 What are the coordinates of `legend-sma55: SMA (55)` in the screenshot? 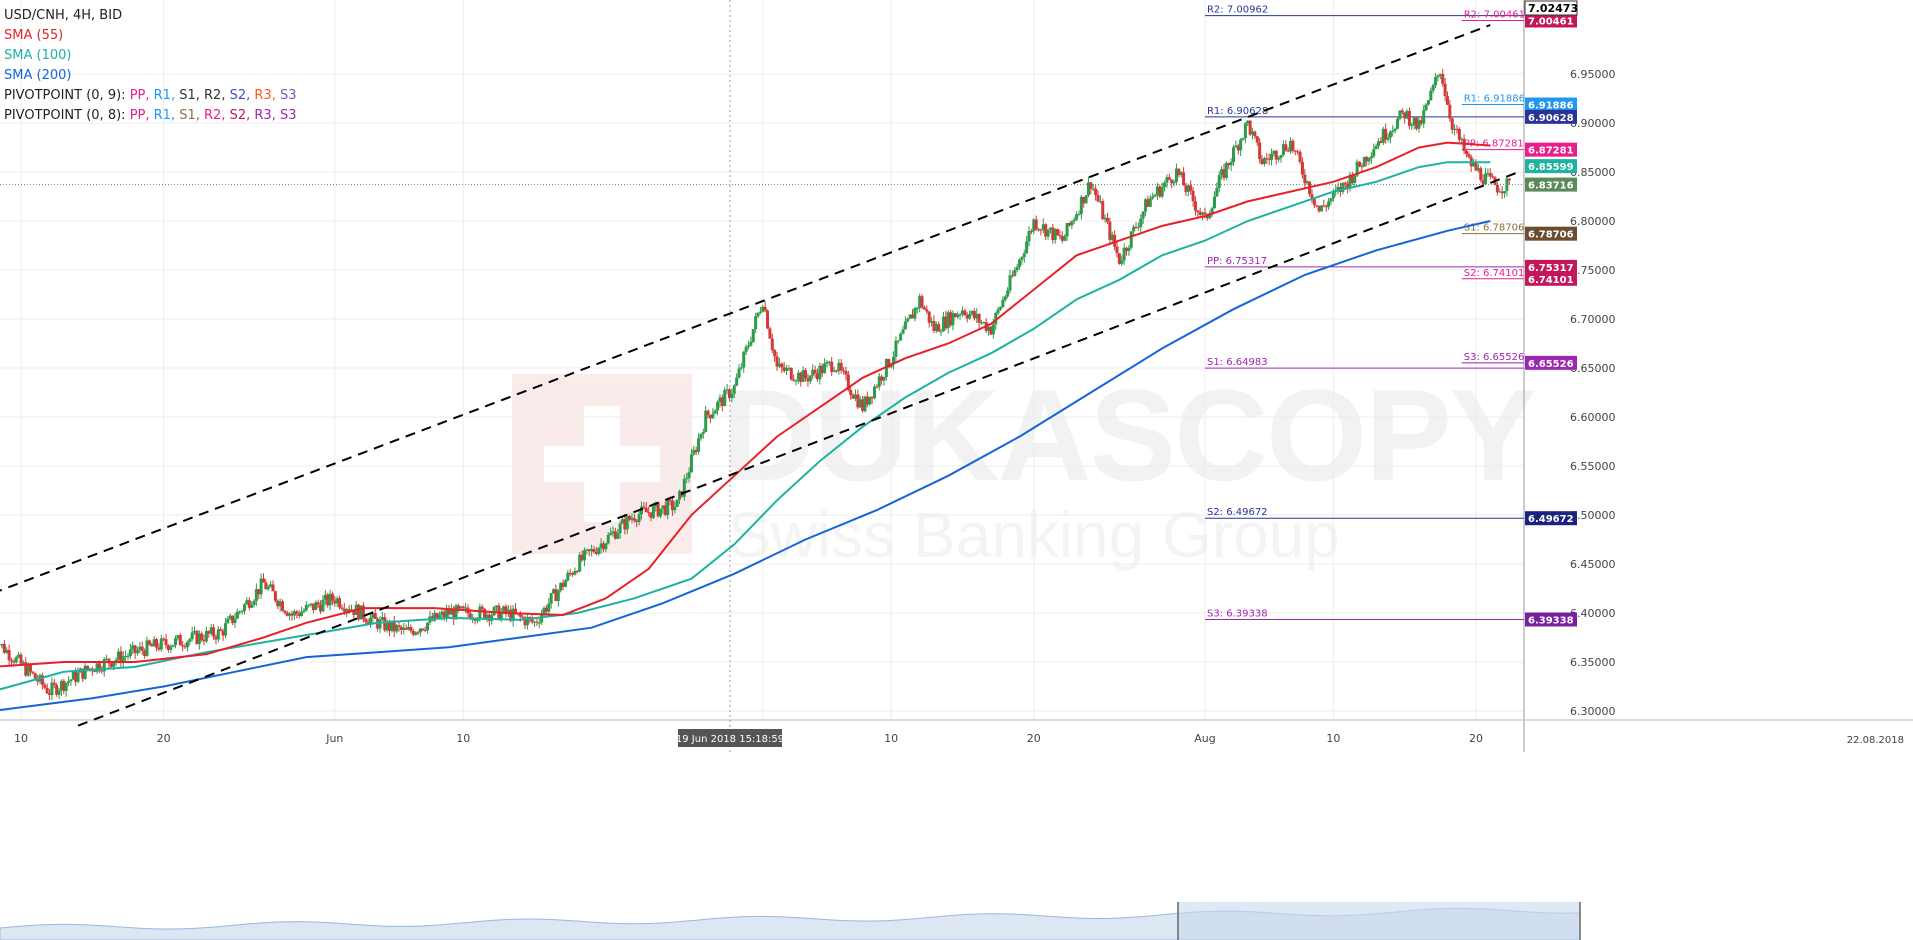 It's located at (34, 35).